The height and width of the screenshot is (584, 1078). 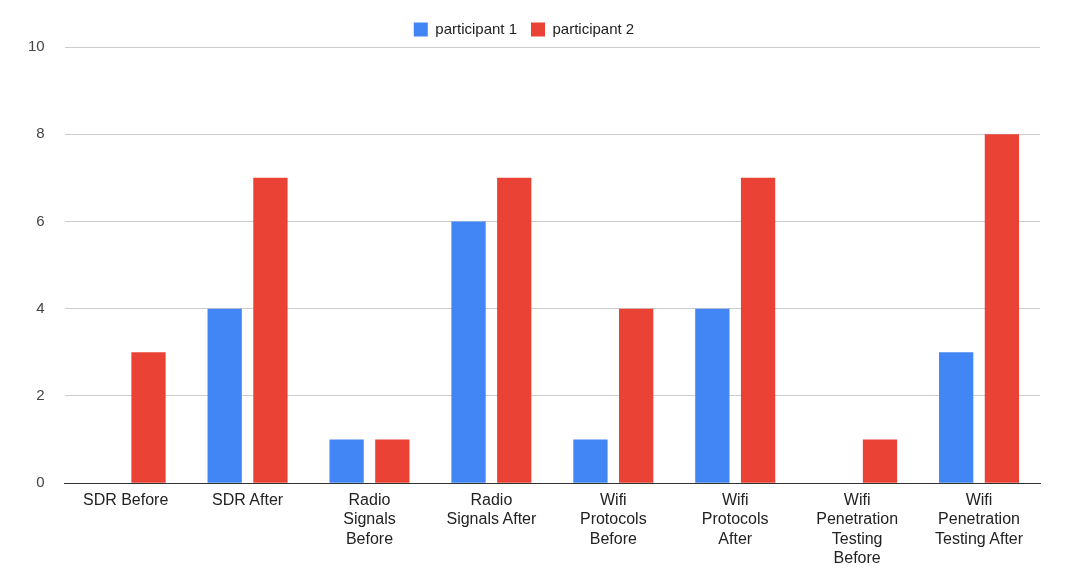 What do you see at coordinates (735, 519) in the screenshot?
I see `x-tick-label: Wifi Protocols After` at bounding box center [735, 519].